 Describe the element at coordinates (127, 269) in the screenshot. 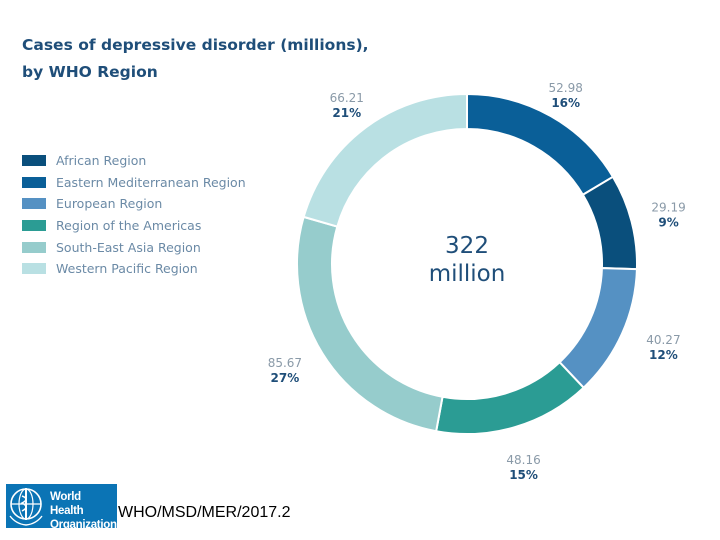

I see `legend-label: Western Pacific Region` at that location.